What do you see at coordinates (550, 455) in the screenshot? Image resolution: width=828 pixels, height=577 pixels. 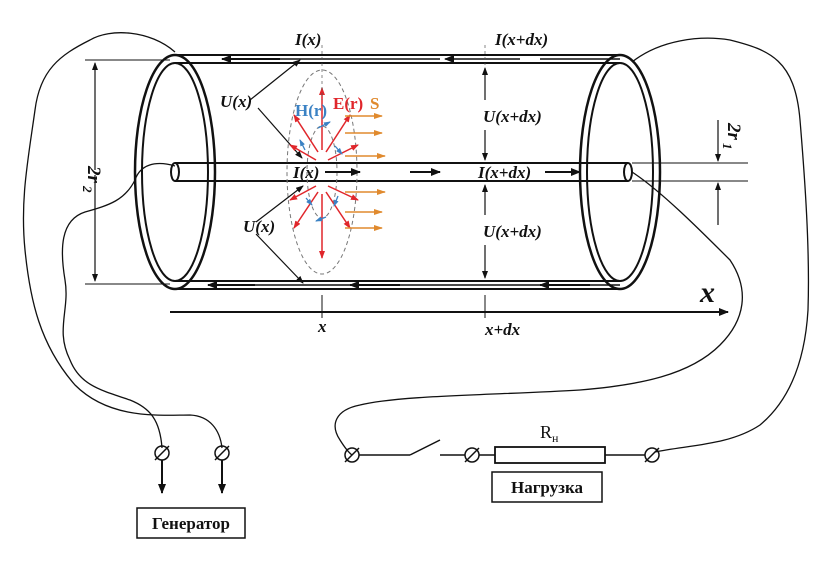 I see `resistor` at bounding box center [550, 455].